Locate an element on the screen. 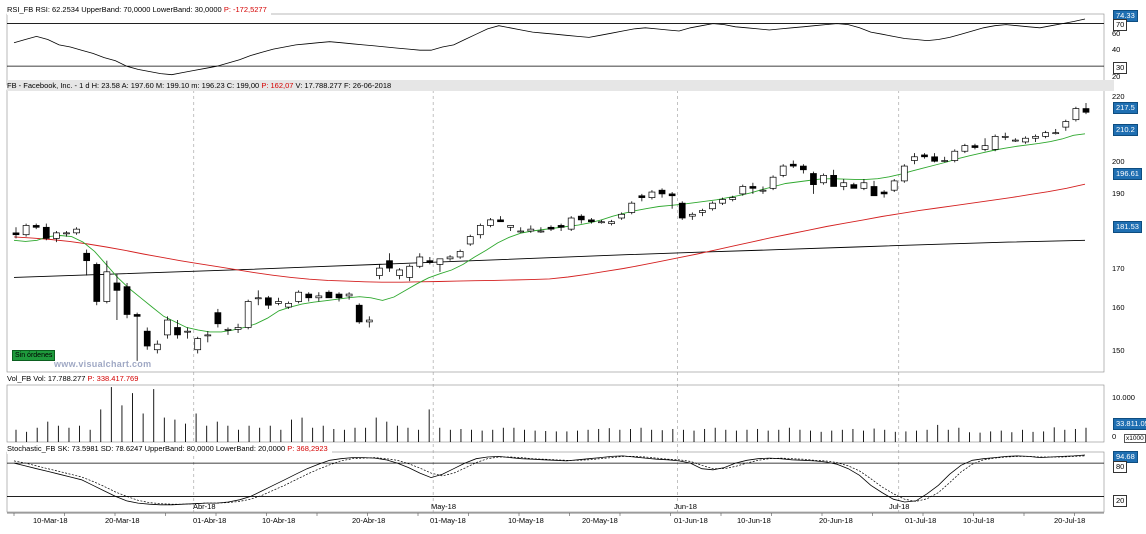  x-tick-label: 10-May-18 is located at coordinates (526, 520).